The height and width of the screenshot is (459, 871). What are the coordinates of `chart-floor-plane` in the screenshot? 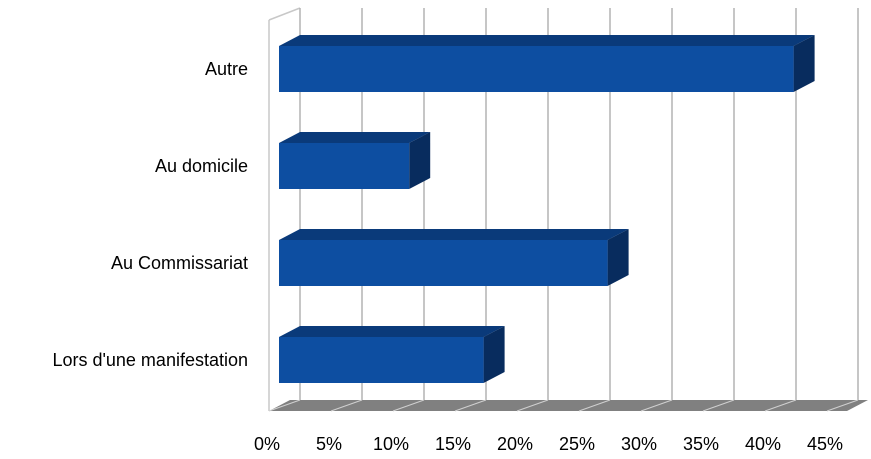 It's located at (568, 405).